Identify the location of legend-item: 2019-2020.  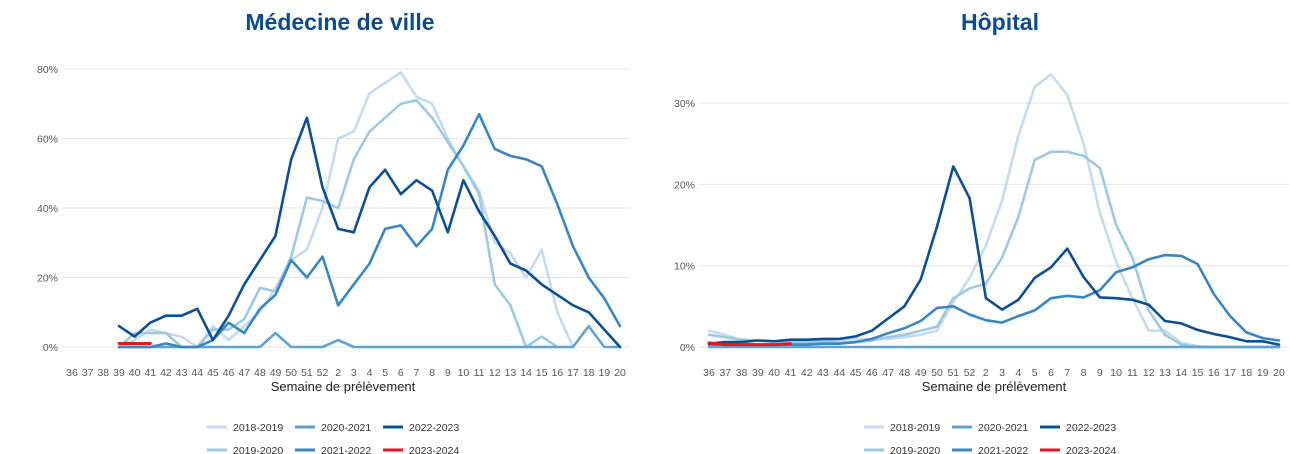
(245, 449).